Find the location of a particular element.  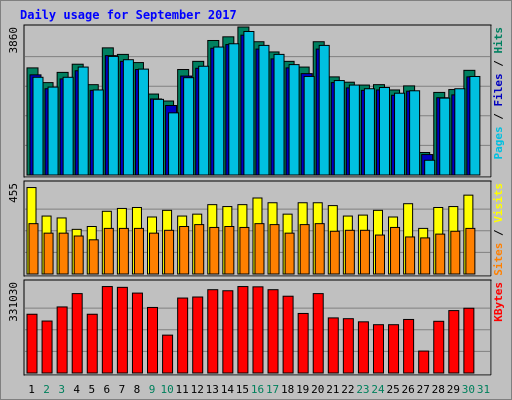

x-tick-label-day-23: 23 is located at coordinates (362, 389).